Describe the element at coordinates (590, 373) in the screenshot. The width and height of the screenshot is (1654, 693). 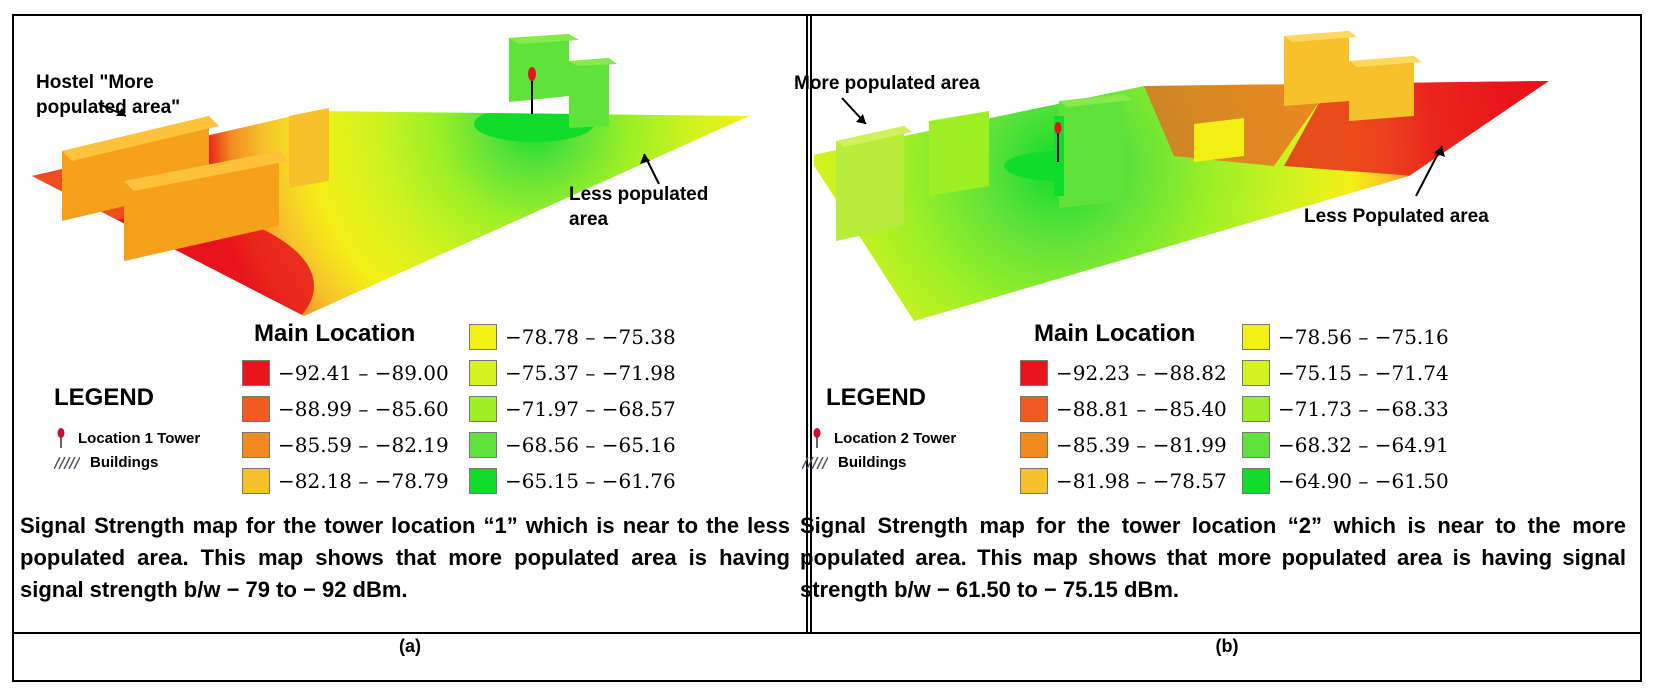
I see `legend-range-label: −75.37 – −71.98` at that location.